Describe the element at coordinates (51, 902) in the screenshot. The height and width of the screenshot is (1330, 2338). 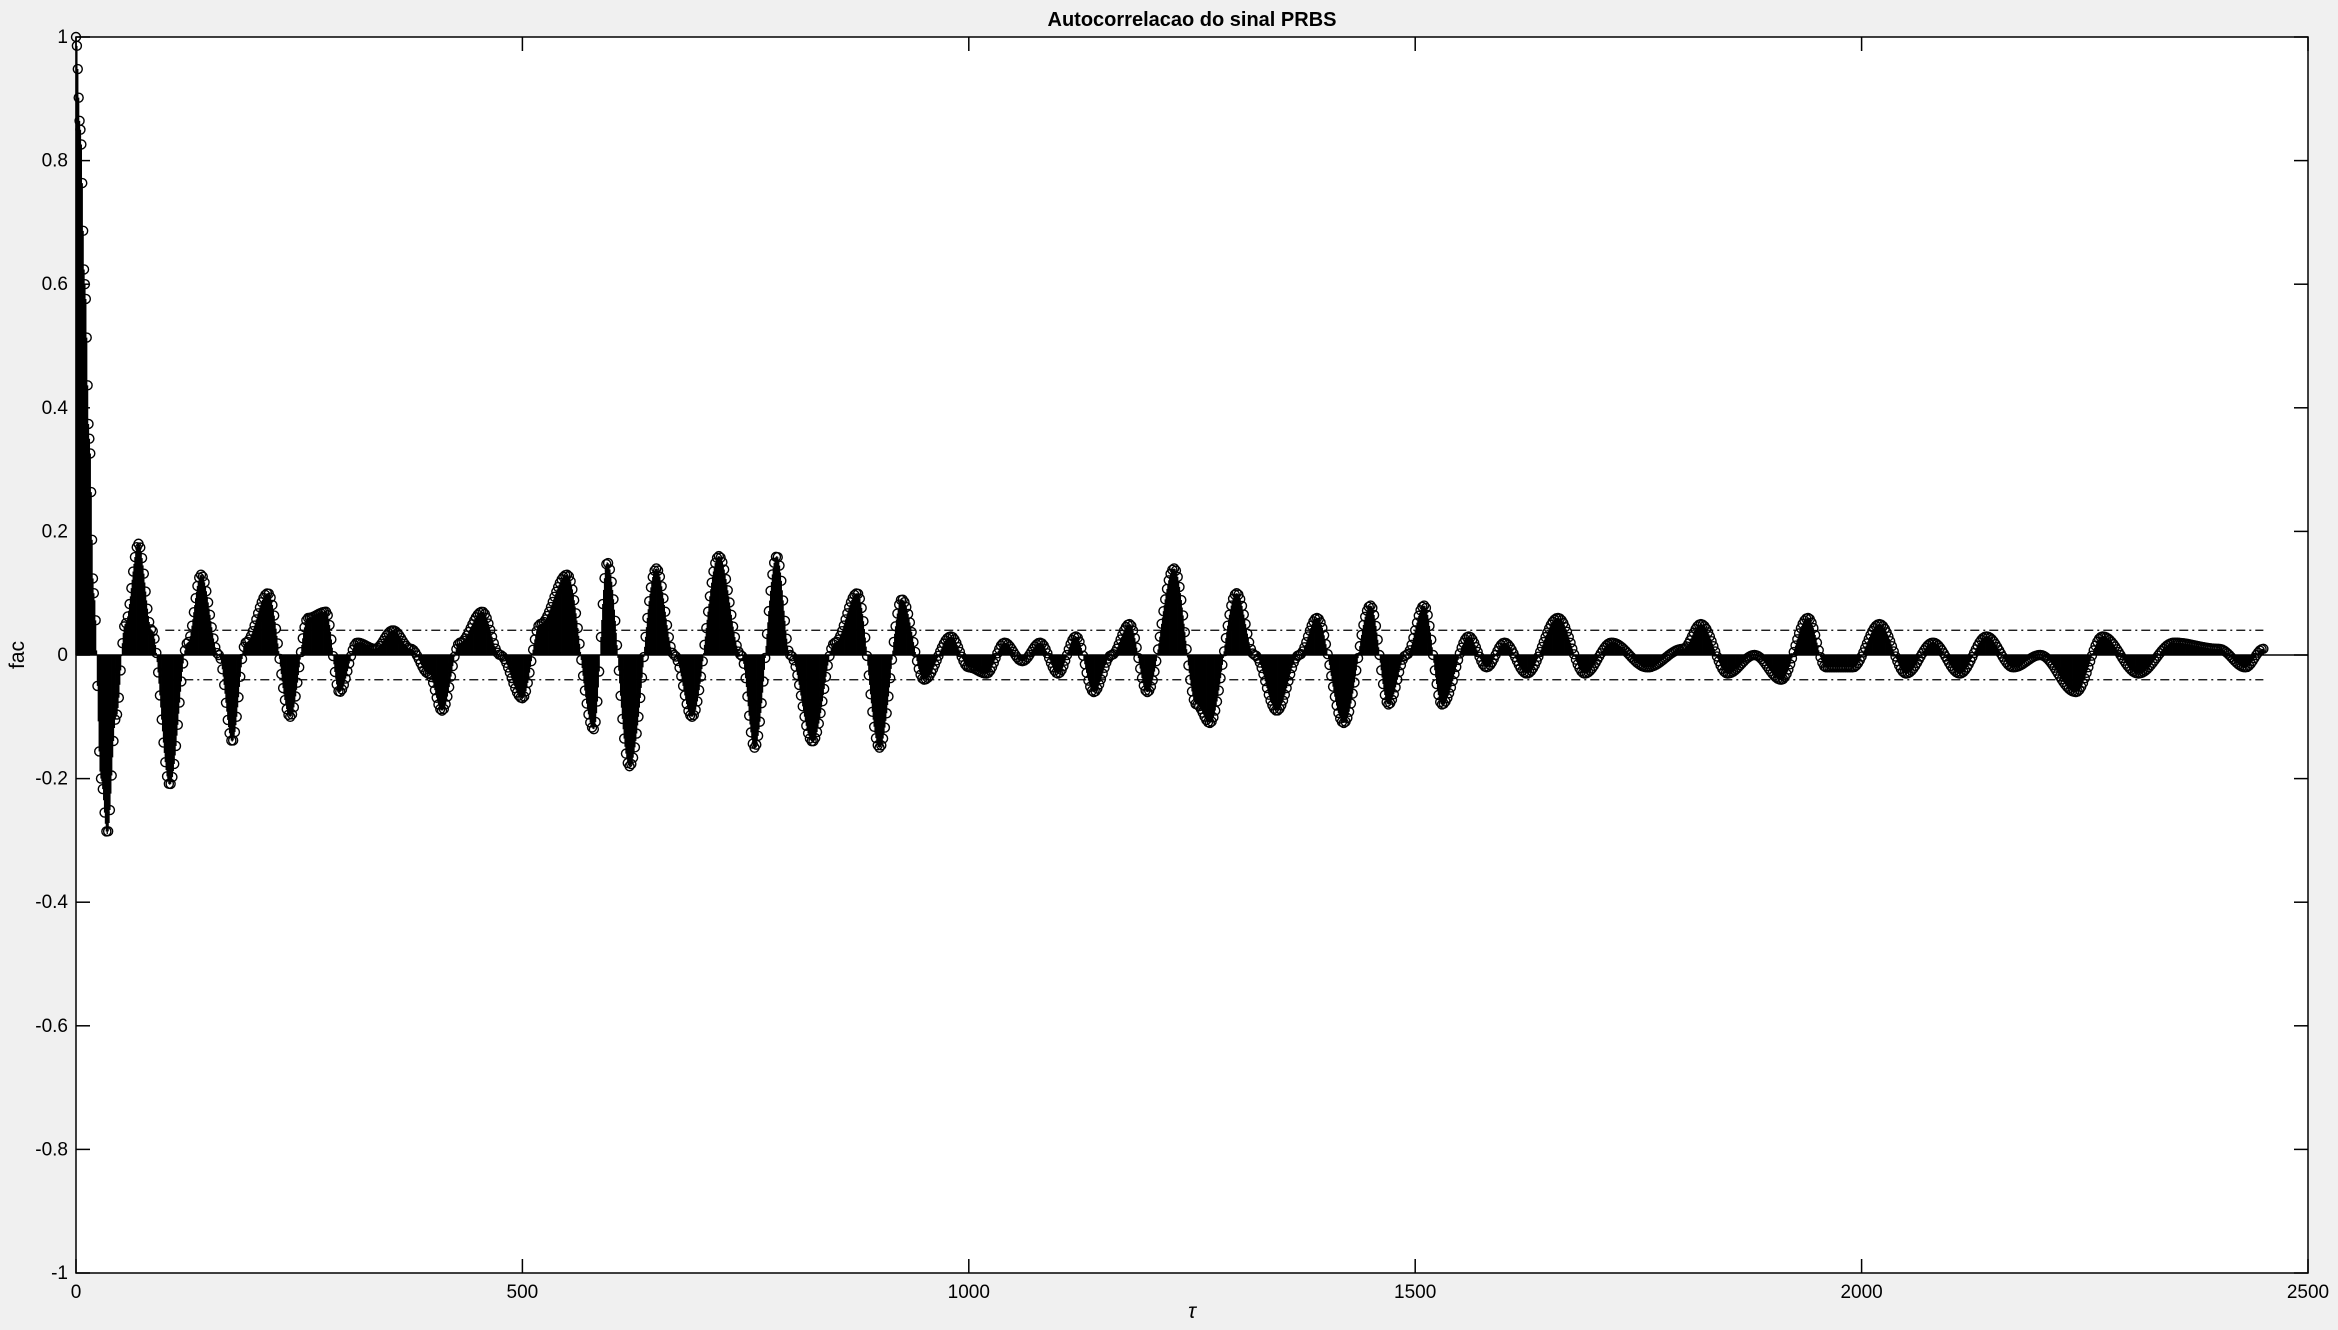
I see `y-tick-label: -0.4` at that location.